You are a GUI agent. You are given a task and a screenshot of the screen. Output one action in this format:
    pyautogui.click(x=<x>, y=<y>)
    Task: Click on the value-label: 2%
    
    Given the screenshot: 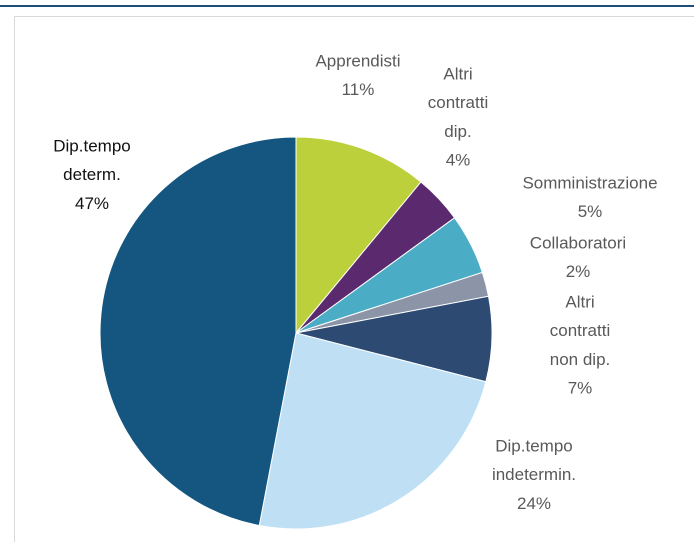 What is the action you would take?
    pyautogui.click(x=578, y=271)
    